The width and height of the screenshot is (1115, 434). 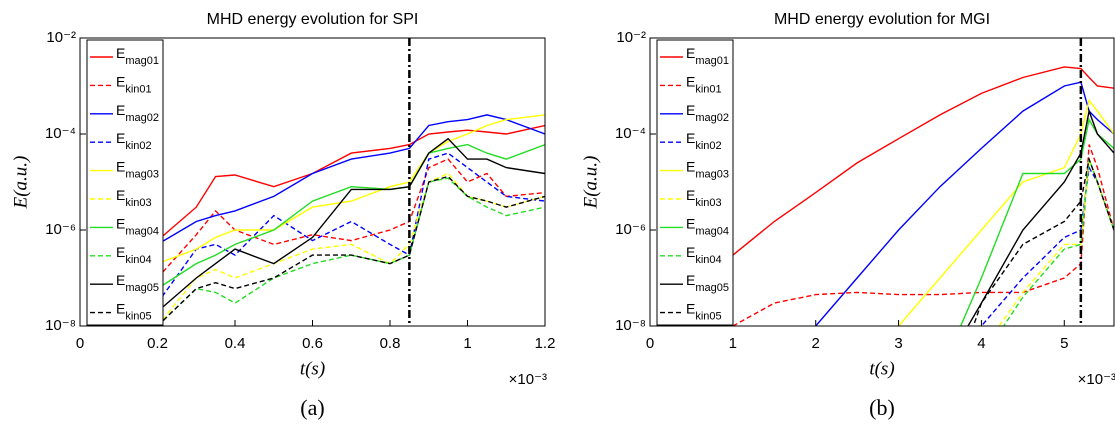 I want to click on legend-box, so click(x=695, y=182).